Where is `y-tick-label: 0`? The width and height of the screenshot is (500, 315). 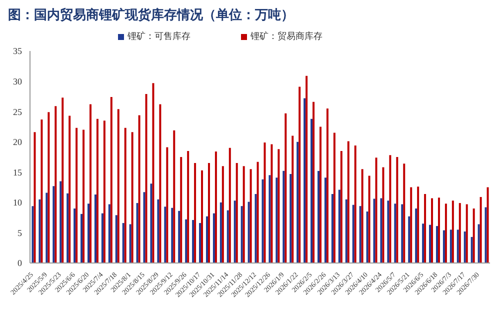 y-tick-label: 0 is located at coordinates (20, 263).